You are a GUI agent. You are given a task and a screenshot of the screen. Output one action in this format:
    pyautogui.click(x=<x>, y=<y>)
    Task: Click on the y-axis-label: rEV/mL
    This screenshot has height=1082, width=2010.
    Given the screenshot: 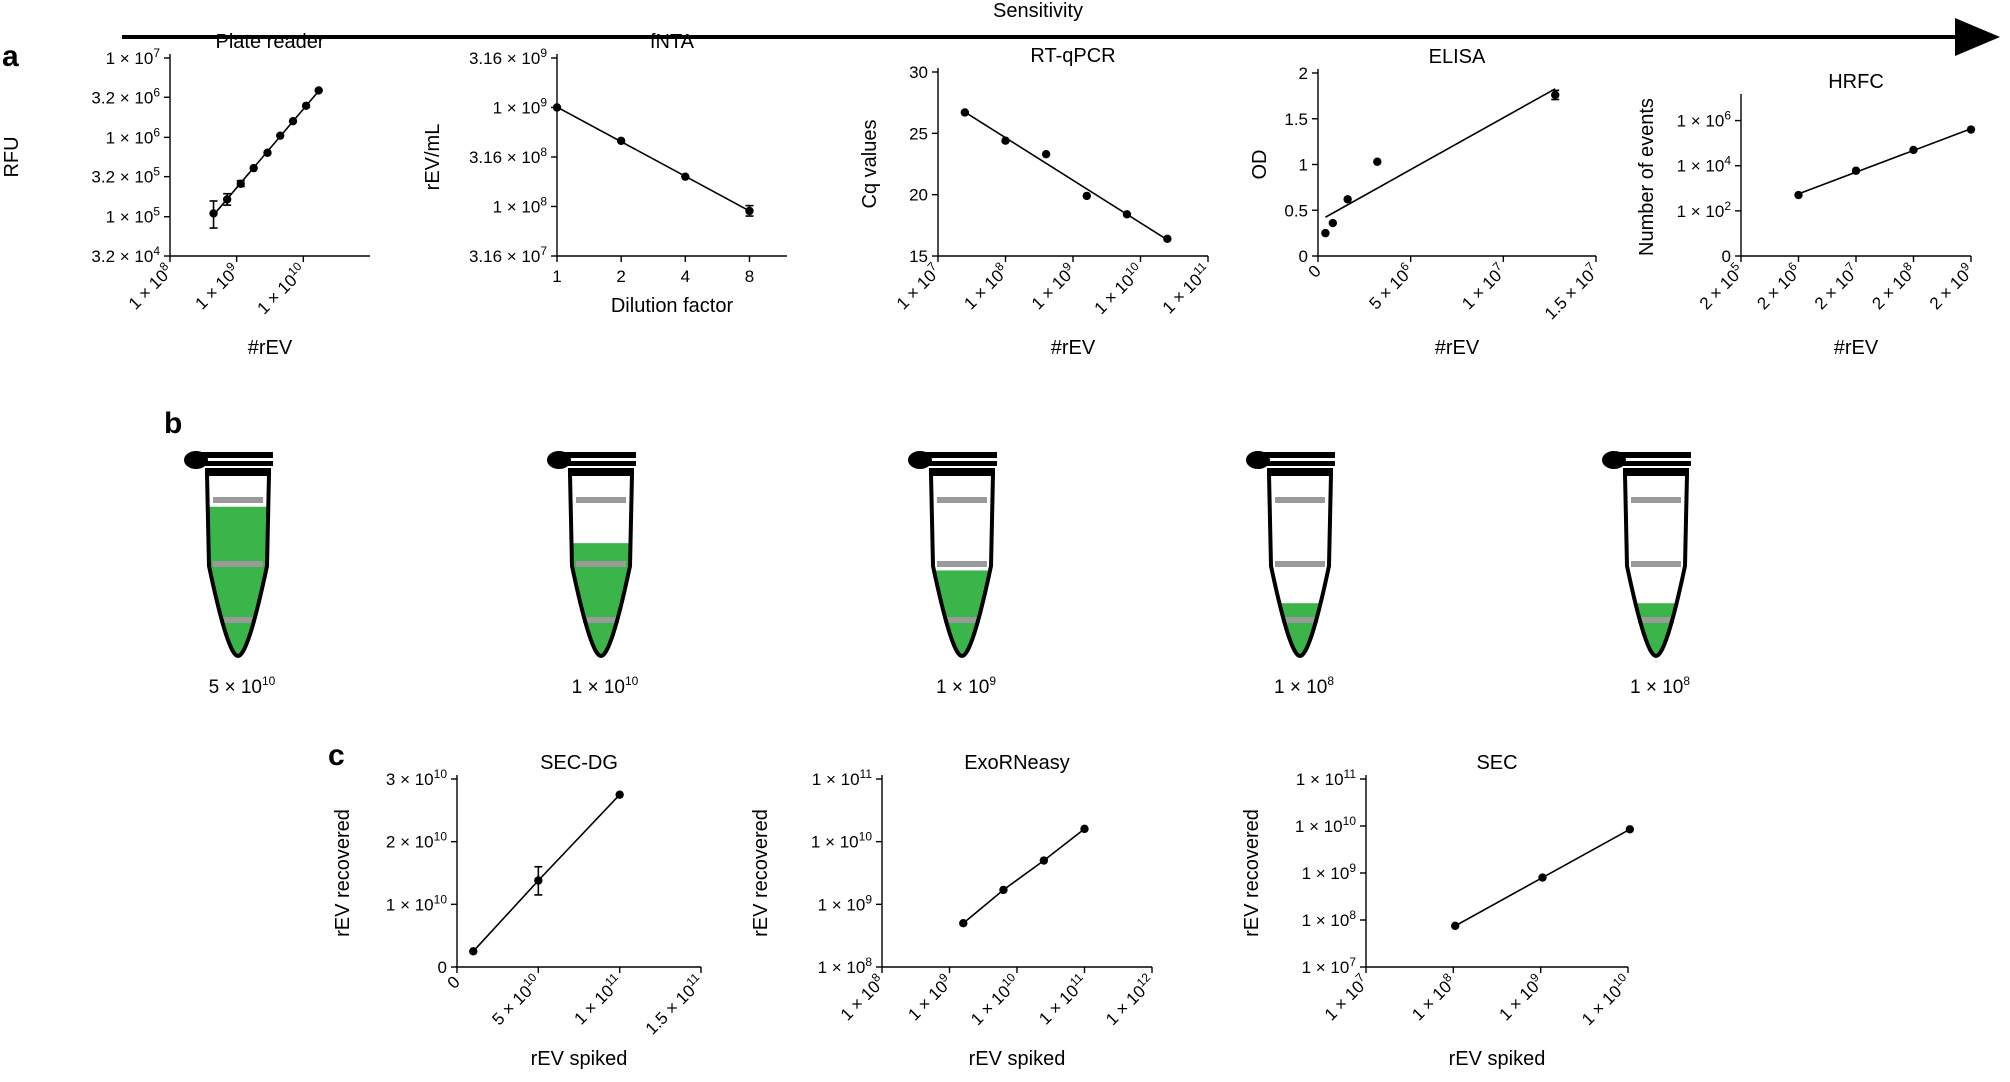 What is the action you would take?
    pyautogui.click(x=433, y=157)
    